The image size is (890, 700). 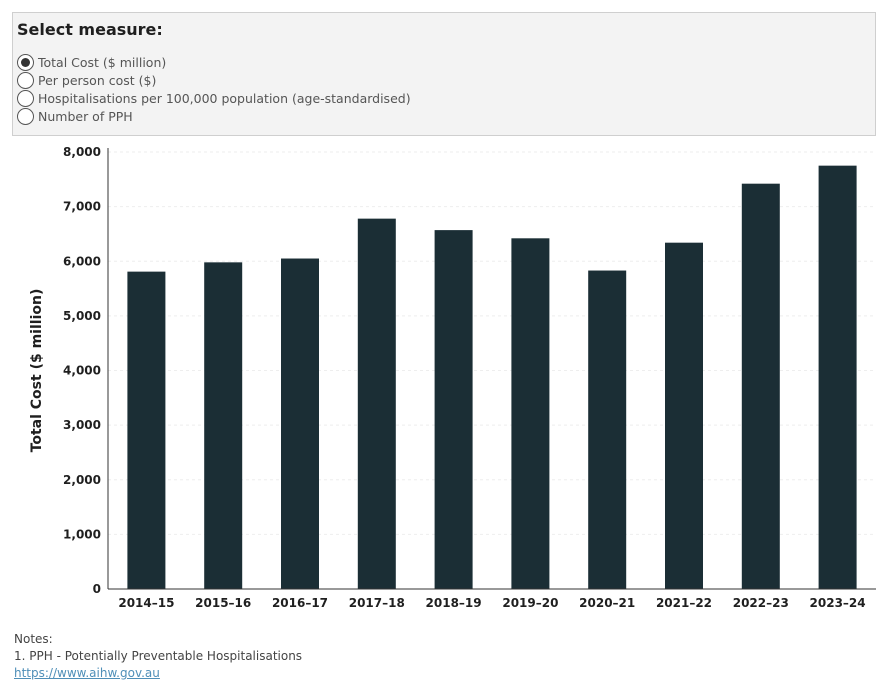 What do you see at coordinates (223, 603) in the screenshot?
I see `x-tick-label: 2015–16` at bounding box center [223, 603].